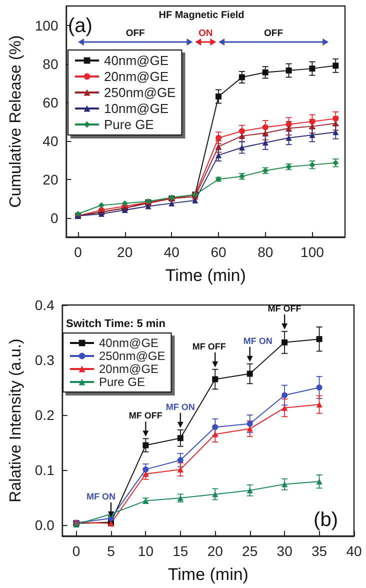 This screenshot has width=366, height=588. Describe the element at coordinates (250, 551) in the screenshot. I see `x-tick-label: 25` at that location.